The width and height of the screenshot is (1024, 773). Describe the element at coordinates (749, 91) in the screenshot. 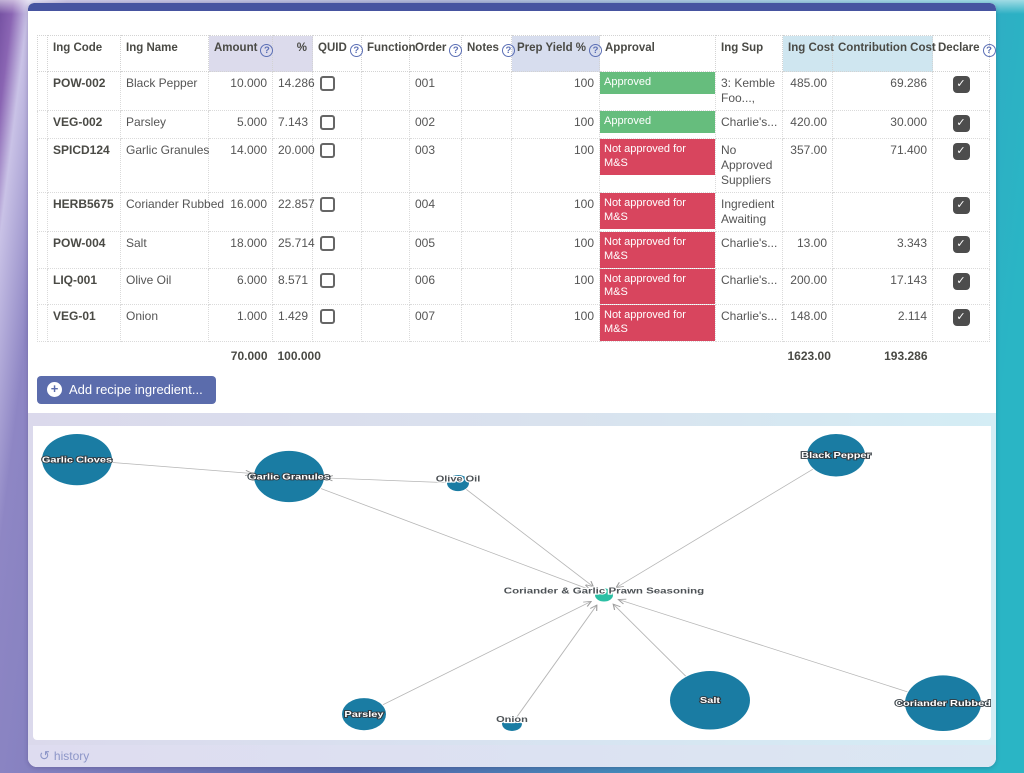

I see `cell-ing_sup: 3: Kemble Foo...,` at that location.